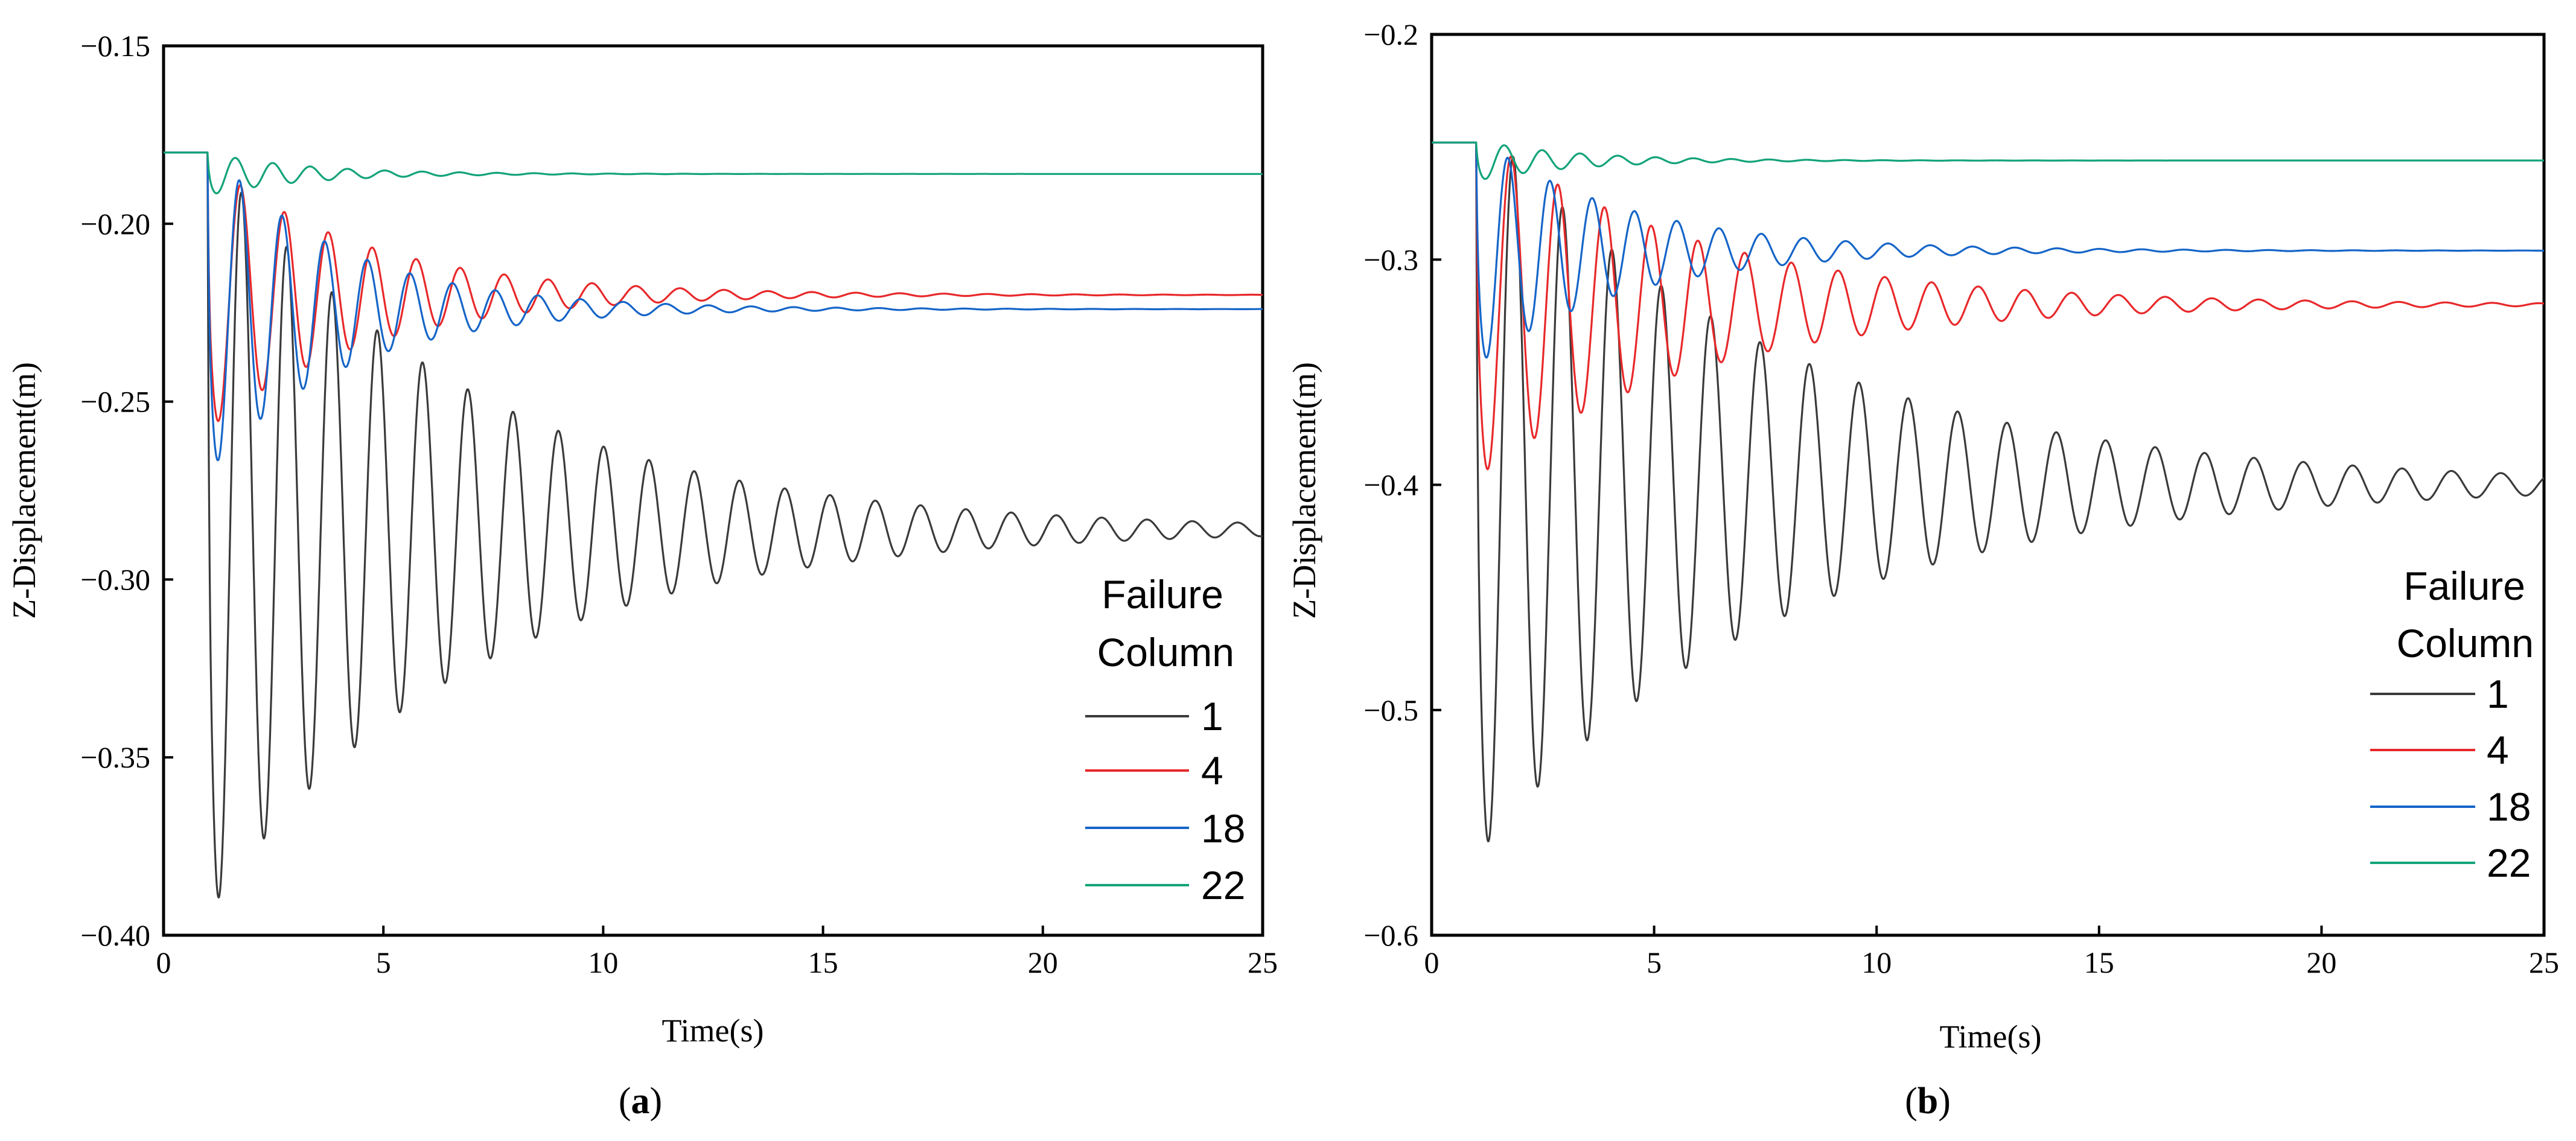  I want to click on panel-b-legend-title-line1: Failure, so click(2464, 586).